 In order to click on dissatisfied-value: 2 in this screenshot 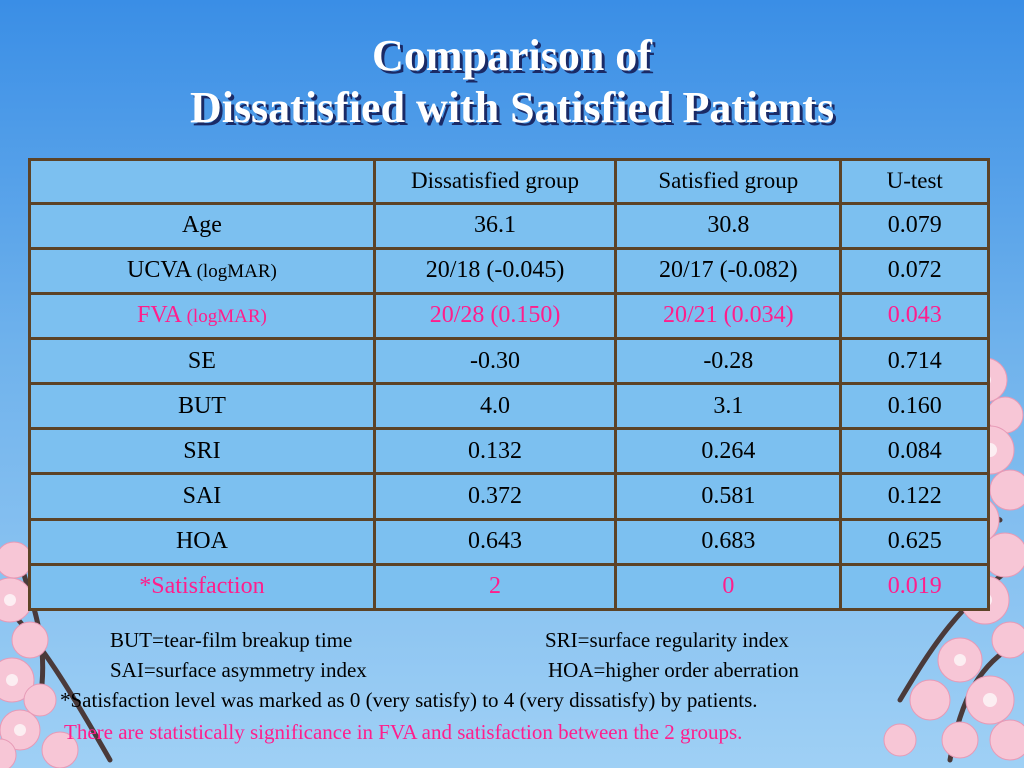, I will do `click(495, 587)`.